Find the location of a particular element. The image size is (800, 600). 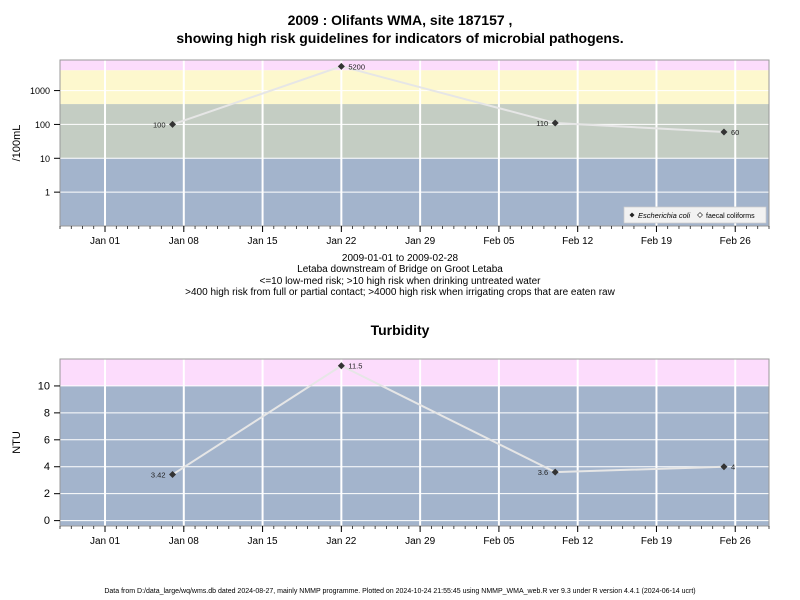

y-tick-label: 2 is located at coordinates (47, 494).